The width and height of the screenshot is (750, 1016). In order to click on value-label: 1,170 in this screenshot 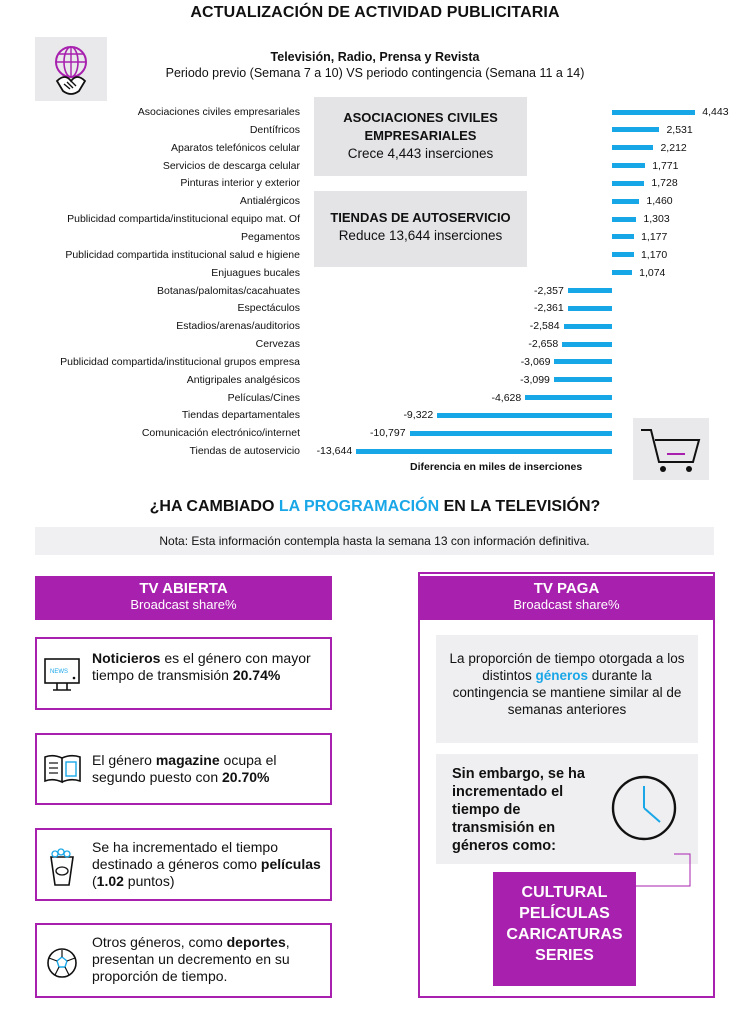, I will do `click(654, 254)`.